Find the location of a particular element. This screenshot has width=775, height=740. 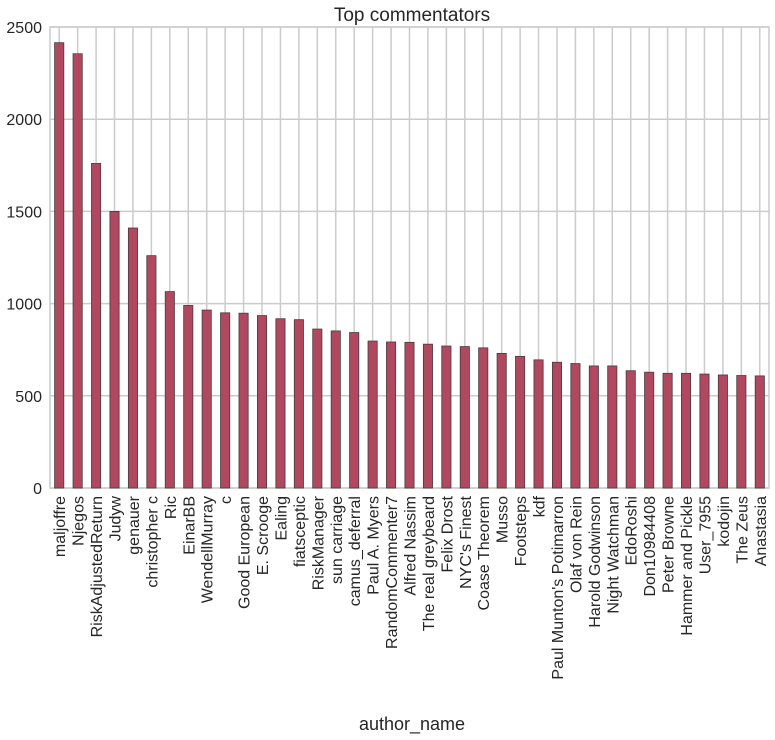

x-tick-label: E. Scrooge is located at coordinates (263, 535).